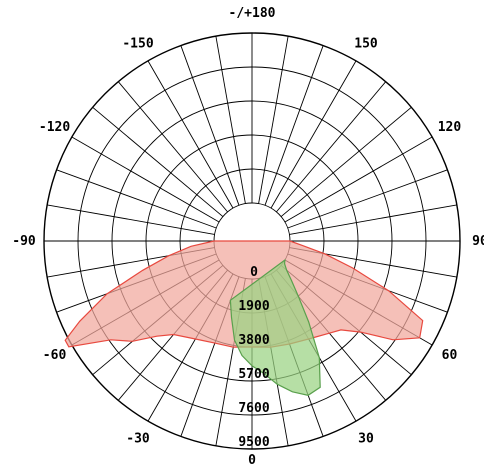  What do you see at coordinates (254, 272) in the screenshot?
I see `radial-label: 0` at bounding box center [254, 272].